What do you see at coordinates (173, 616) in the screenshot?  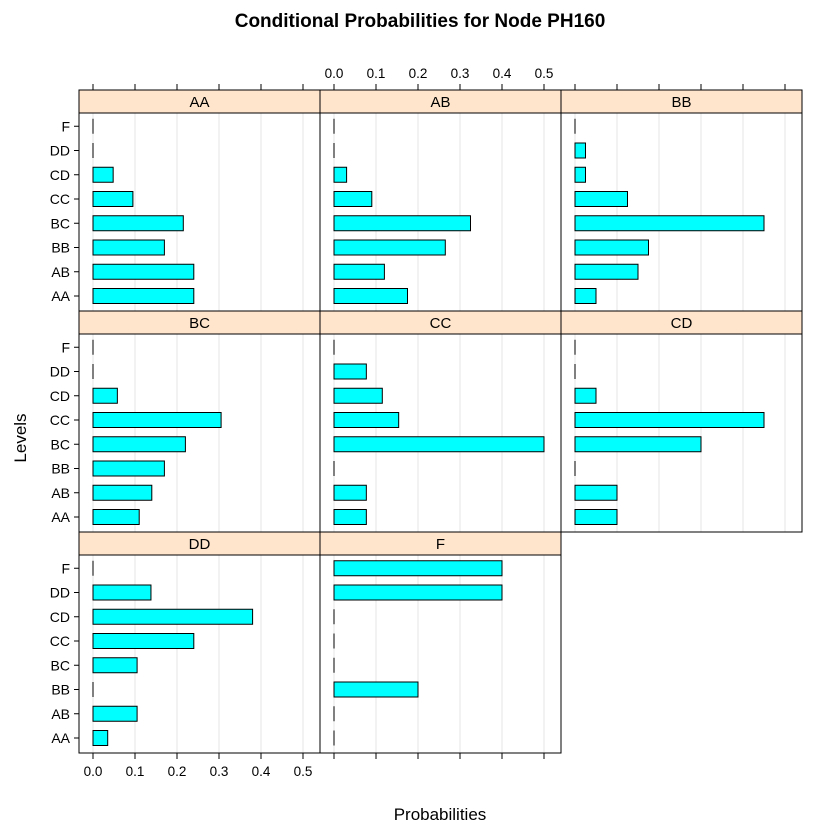 I see `bar-dd-cd` at bounding box center [173, 616].